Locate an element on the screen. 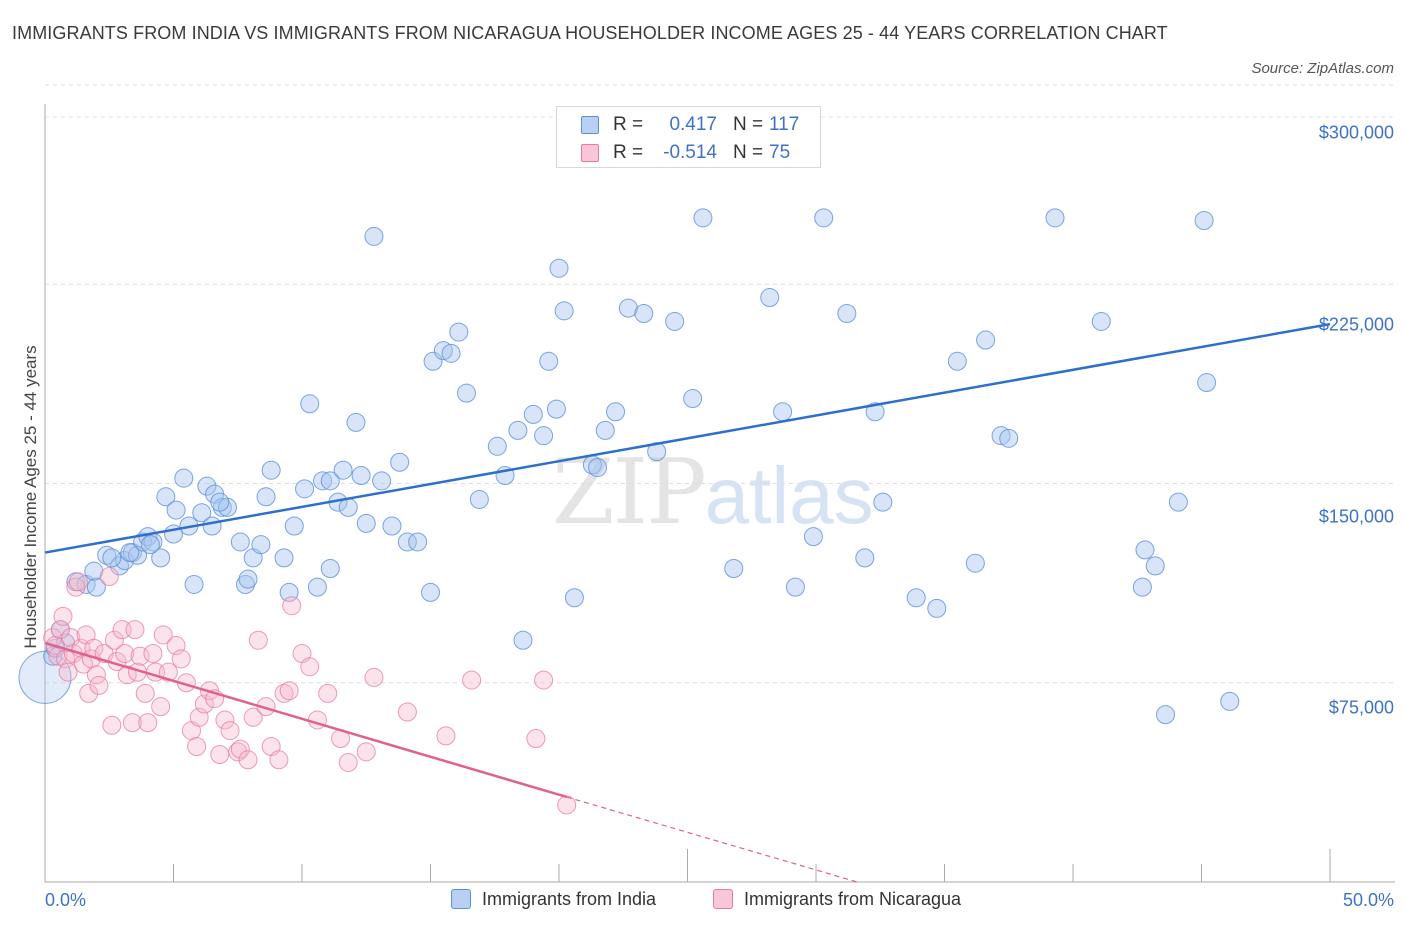 The image size is (1406, 930). y-tick-label: $300,000 is located at coordinates (1356, 132).